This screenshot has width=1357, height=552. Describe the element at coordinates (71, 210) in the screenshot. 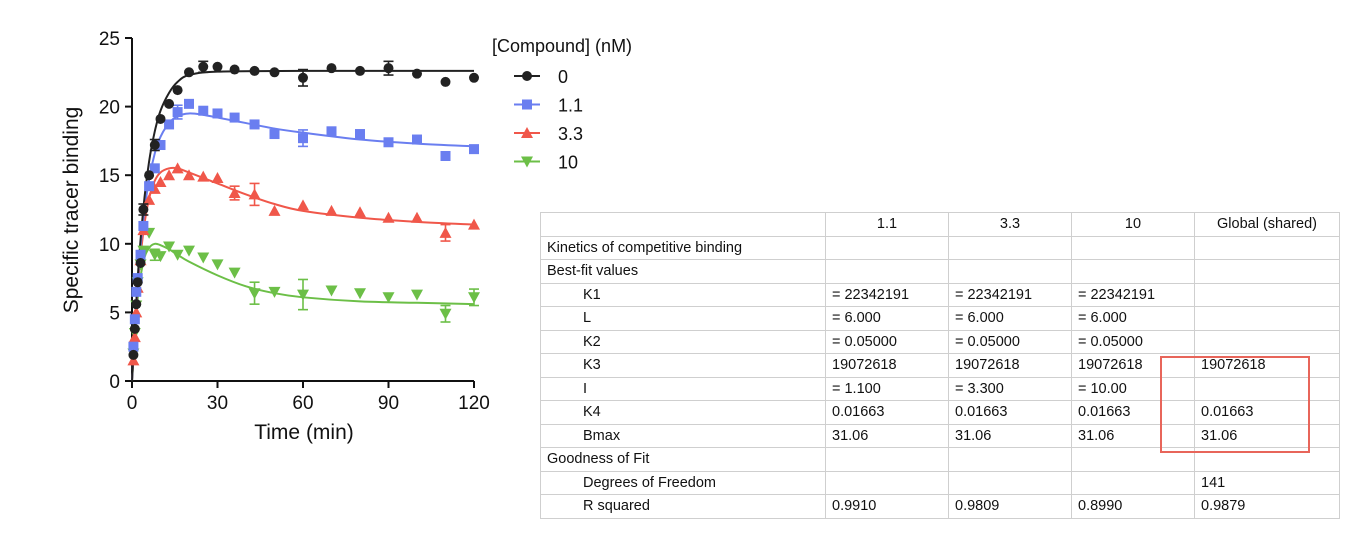

I see `y-axis-title: Specific tracer binding` at that location.